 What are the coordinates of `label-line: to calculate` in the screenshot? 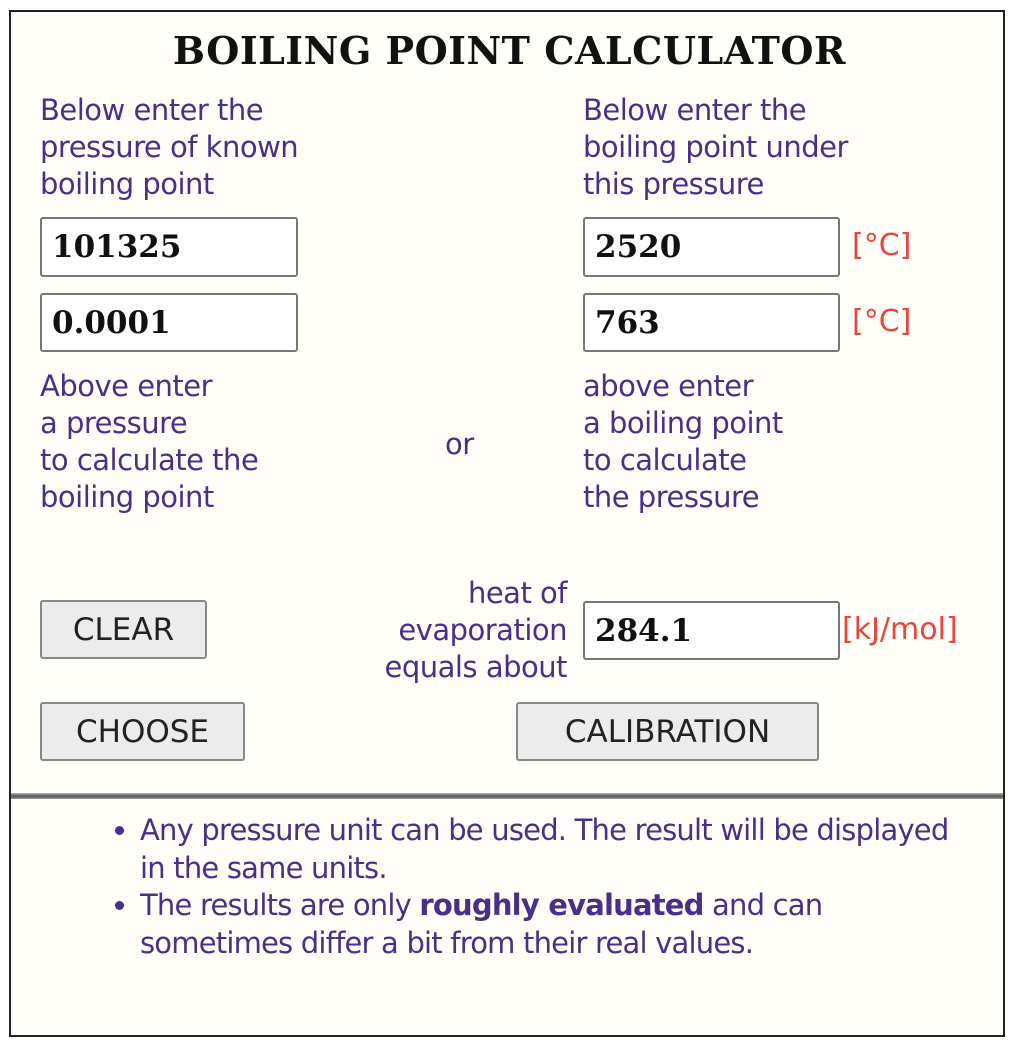 It's located at (665, 460).